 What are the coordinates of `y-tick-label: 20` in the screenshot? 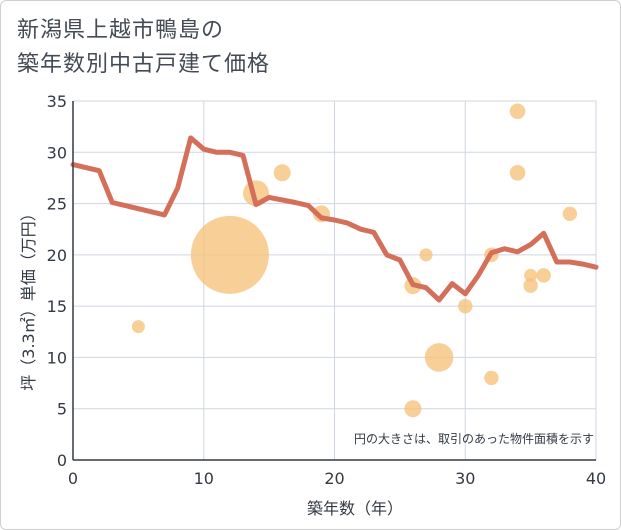 It's located at (57, 255).